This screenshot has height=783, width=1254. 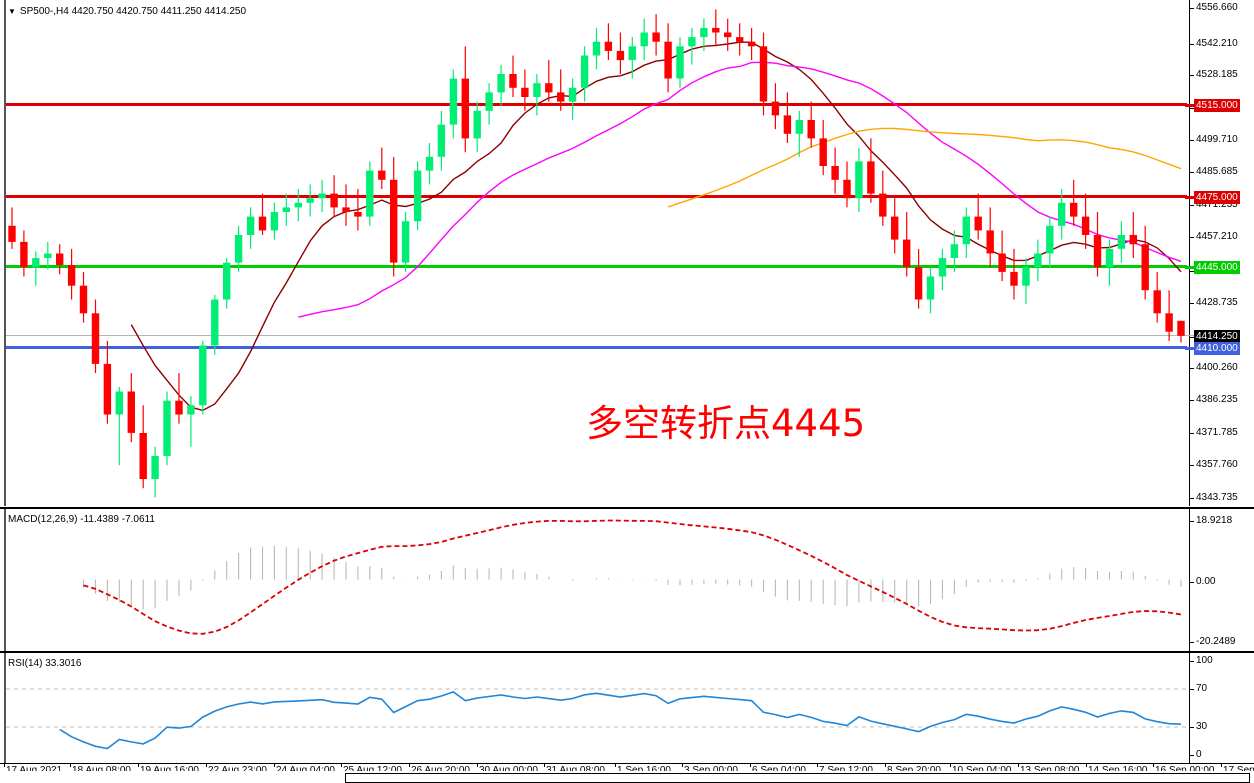 I want to click on price-axis-tick-label: 4386.235, so click(x=1217, y=399).